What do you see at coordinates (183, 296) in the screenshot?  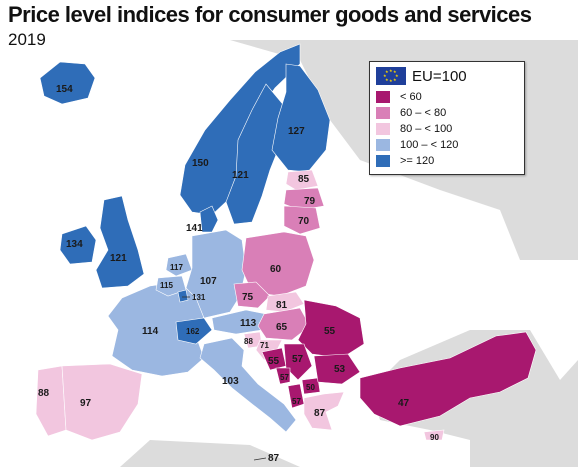 I see `region-luxembourg` at bounding box center [183, 296].